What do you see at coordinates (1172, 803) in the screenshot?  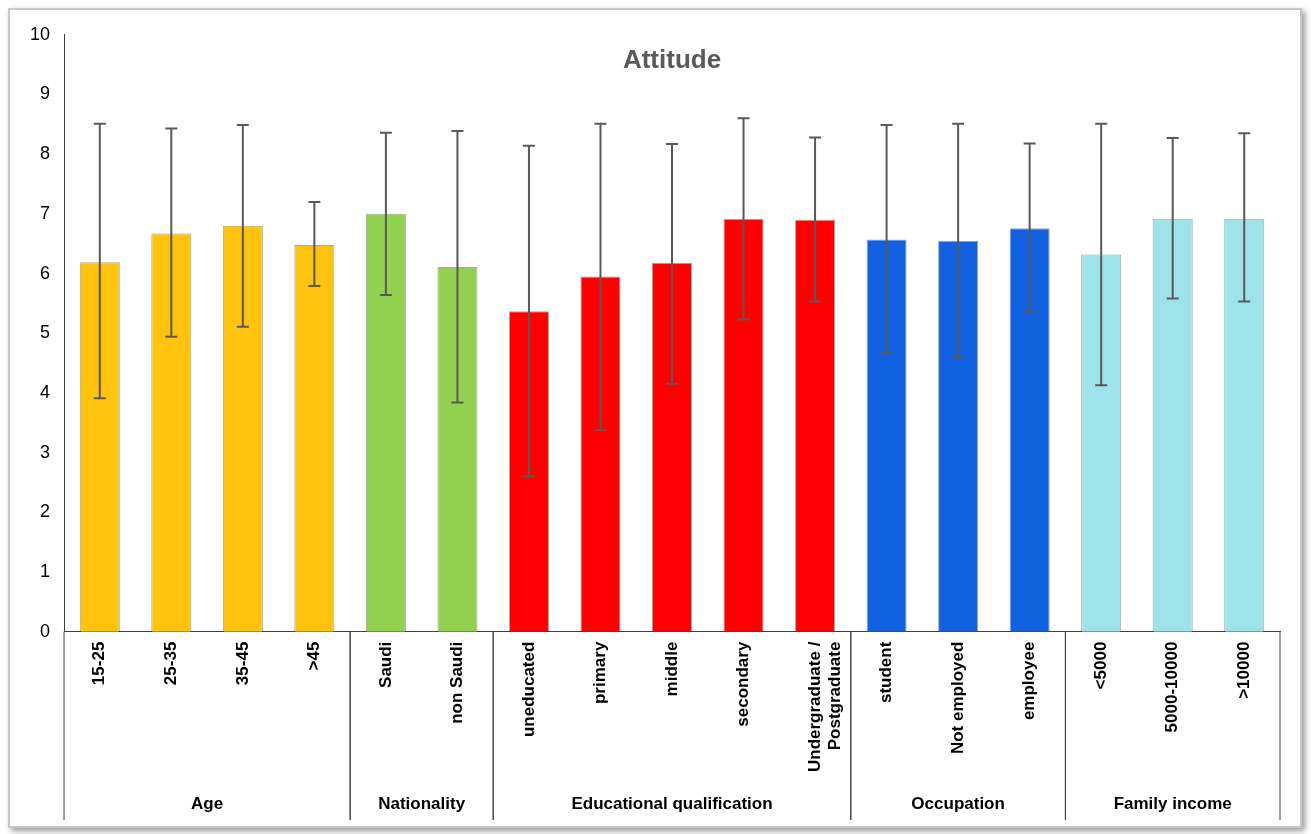 I see `text: Family income` at bounding box center [1172, 803].